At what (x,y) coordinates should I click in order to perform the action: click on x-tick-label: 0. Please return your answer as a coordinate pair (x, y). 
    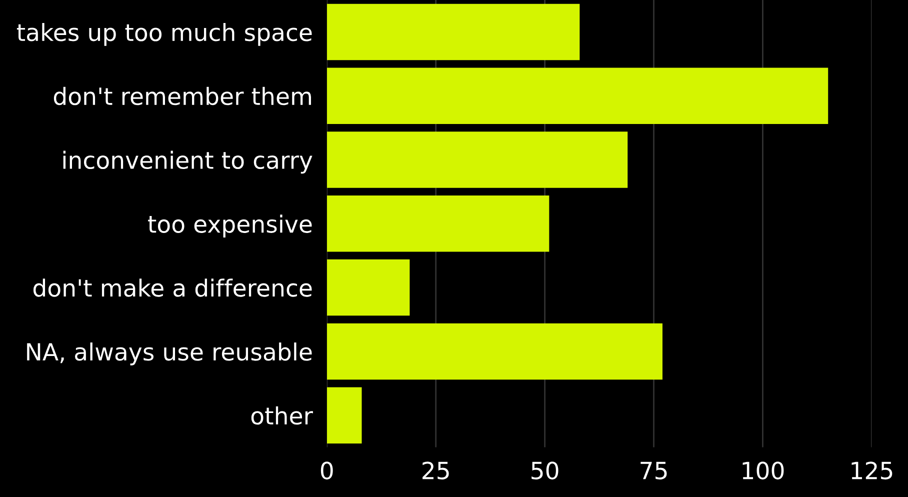
    Looking at the image, I should click on (326, 471).